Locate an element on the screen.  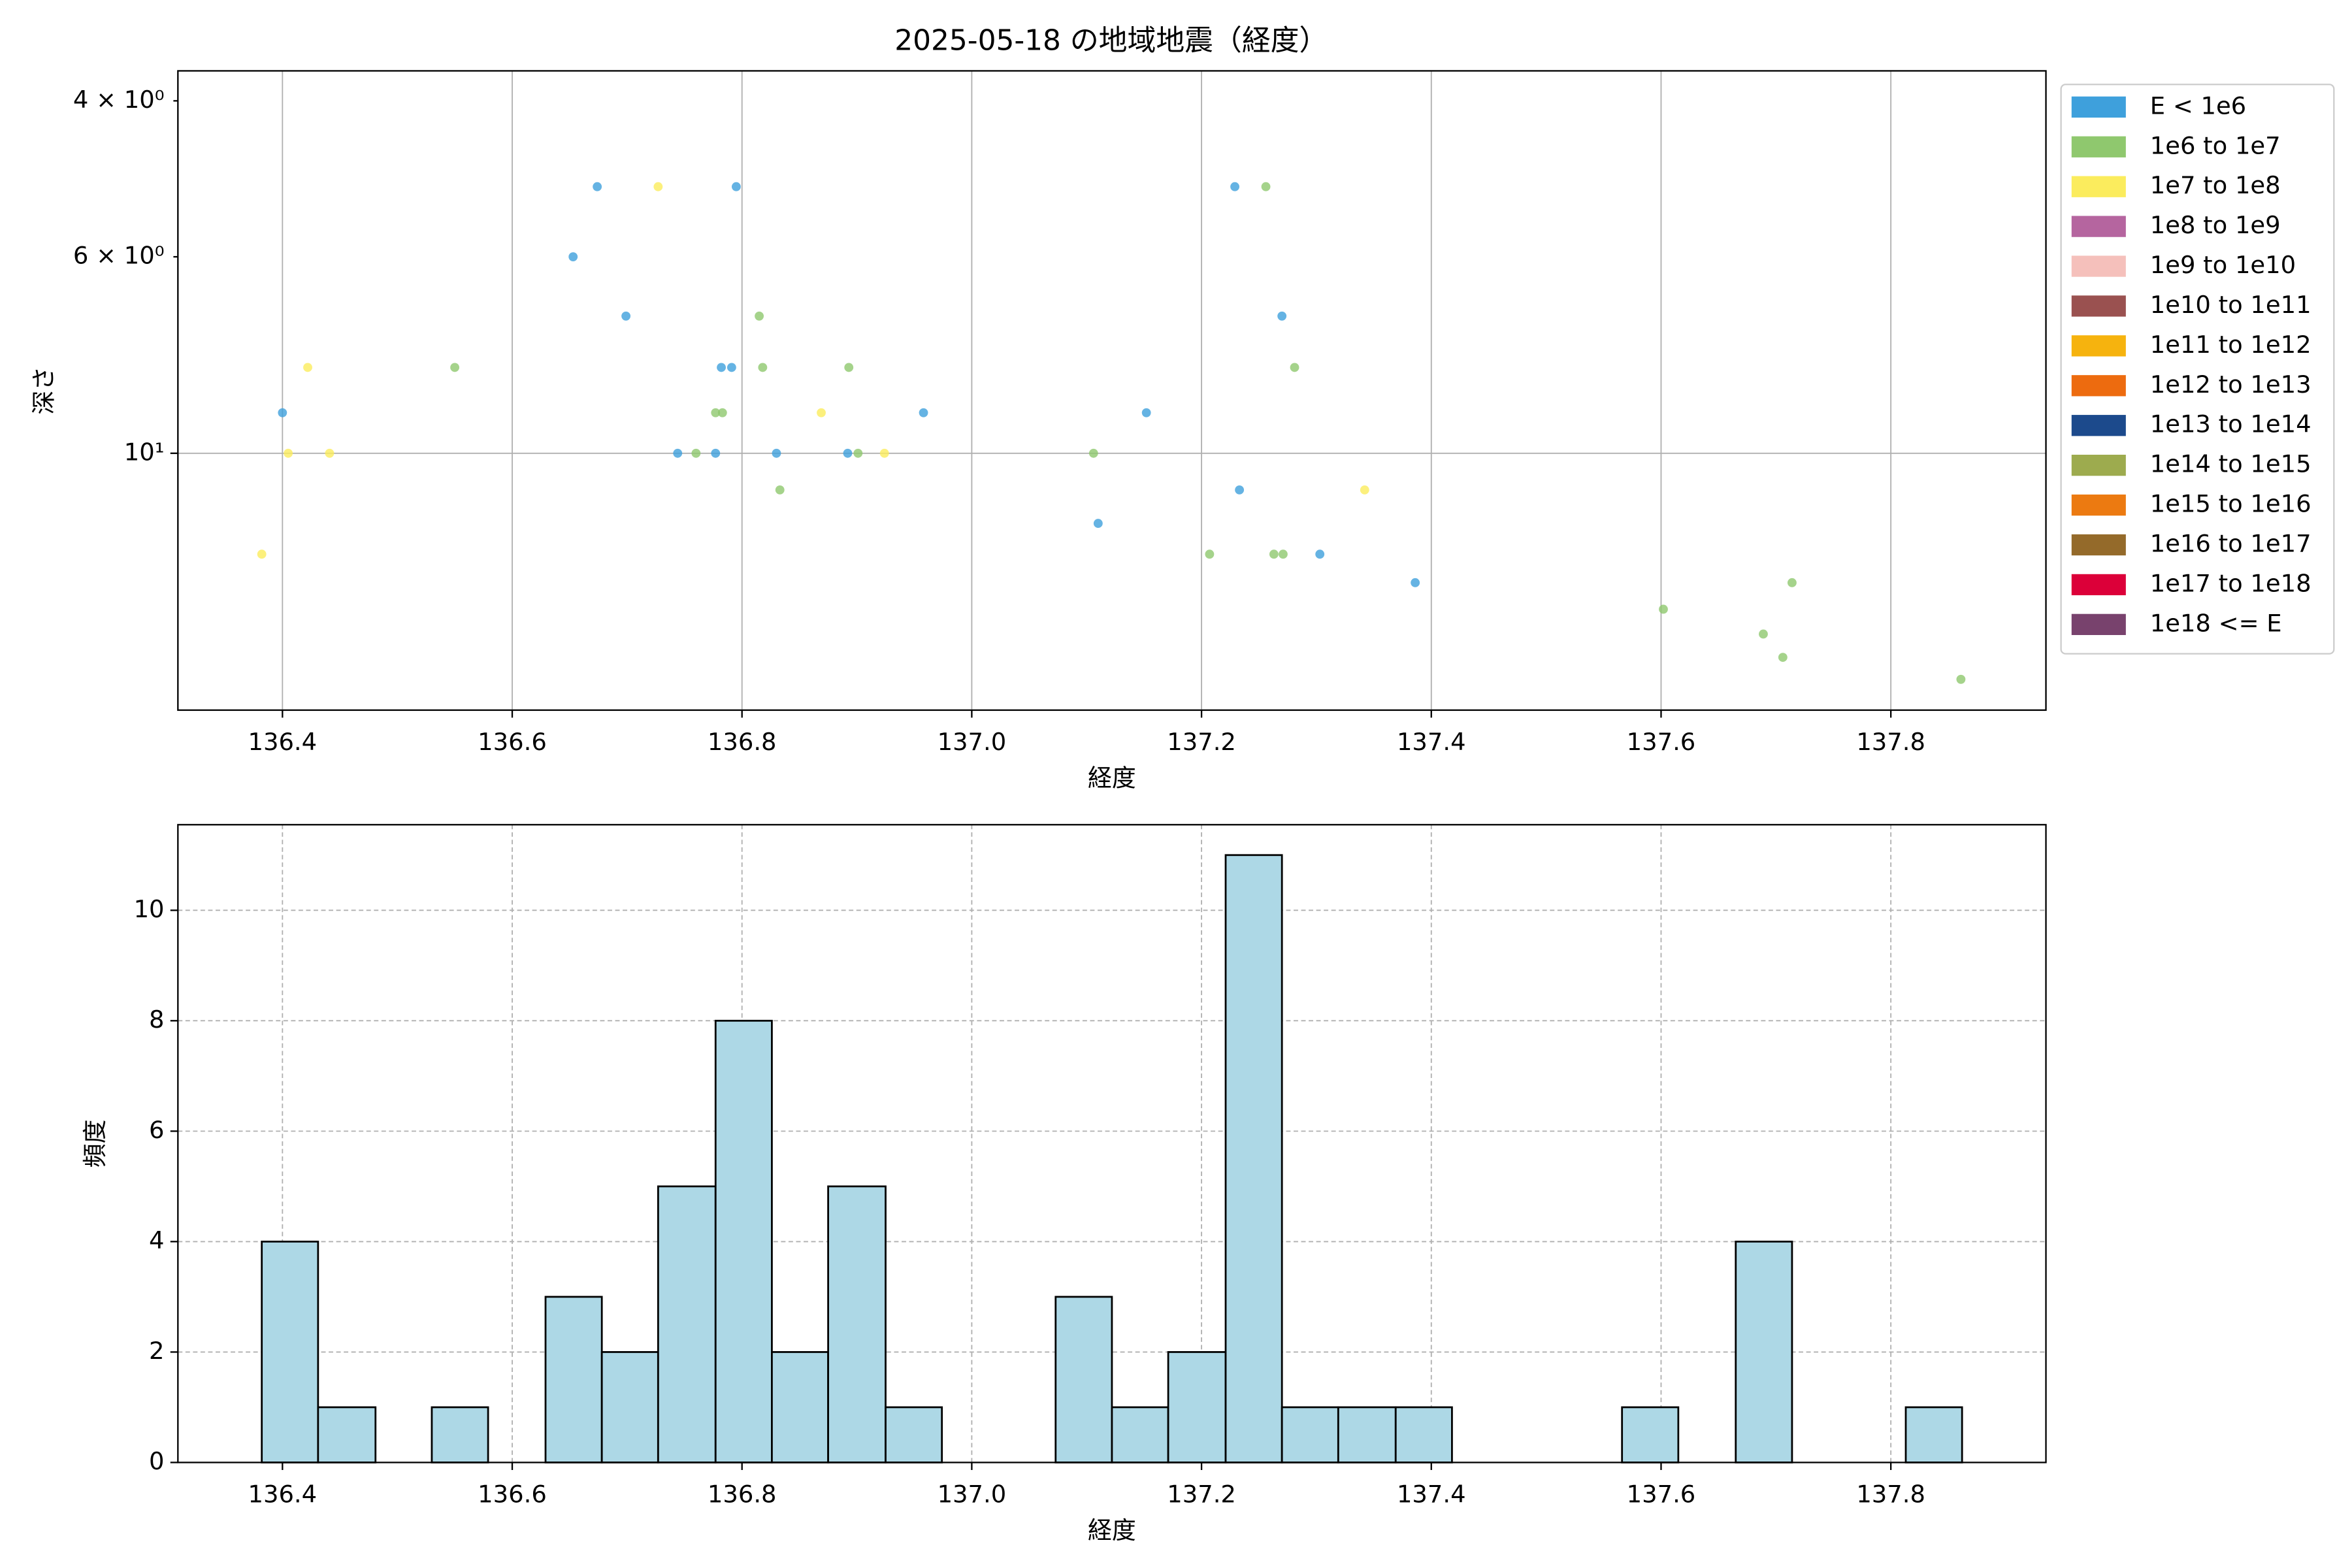
legend-label: 1e8 to 1e9 is located at coordinates (2215, 225).